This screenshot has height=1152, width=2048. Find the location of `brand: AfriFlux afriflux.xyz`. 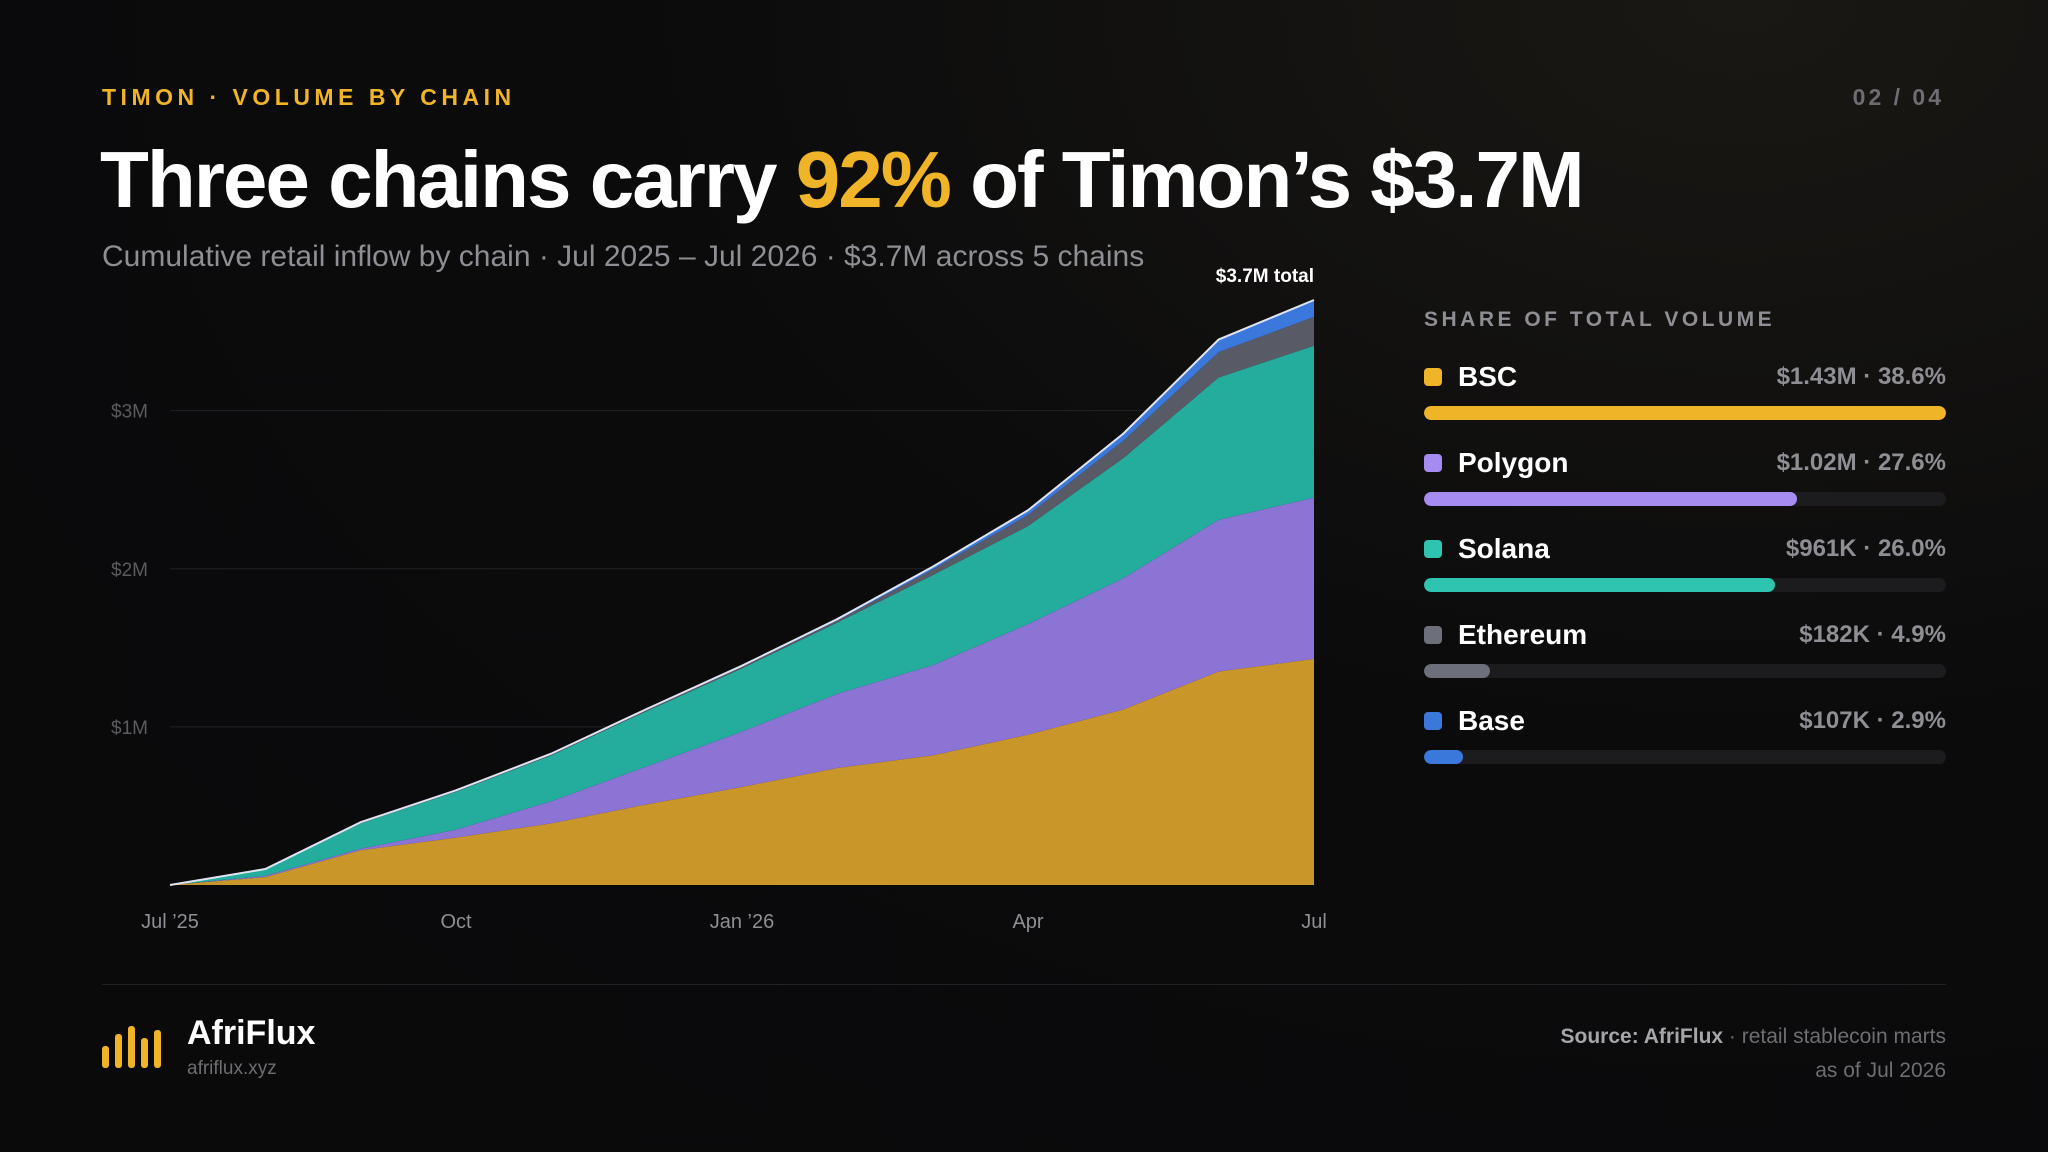

brand: AfriFlux afriflux.xyz is located at coordinates (208, 1047).